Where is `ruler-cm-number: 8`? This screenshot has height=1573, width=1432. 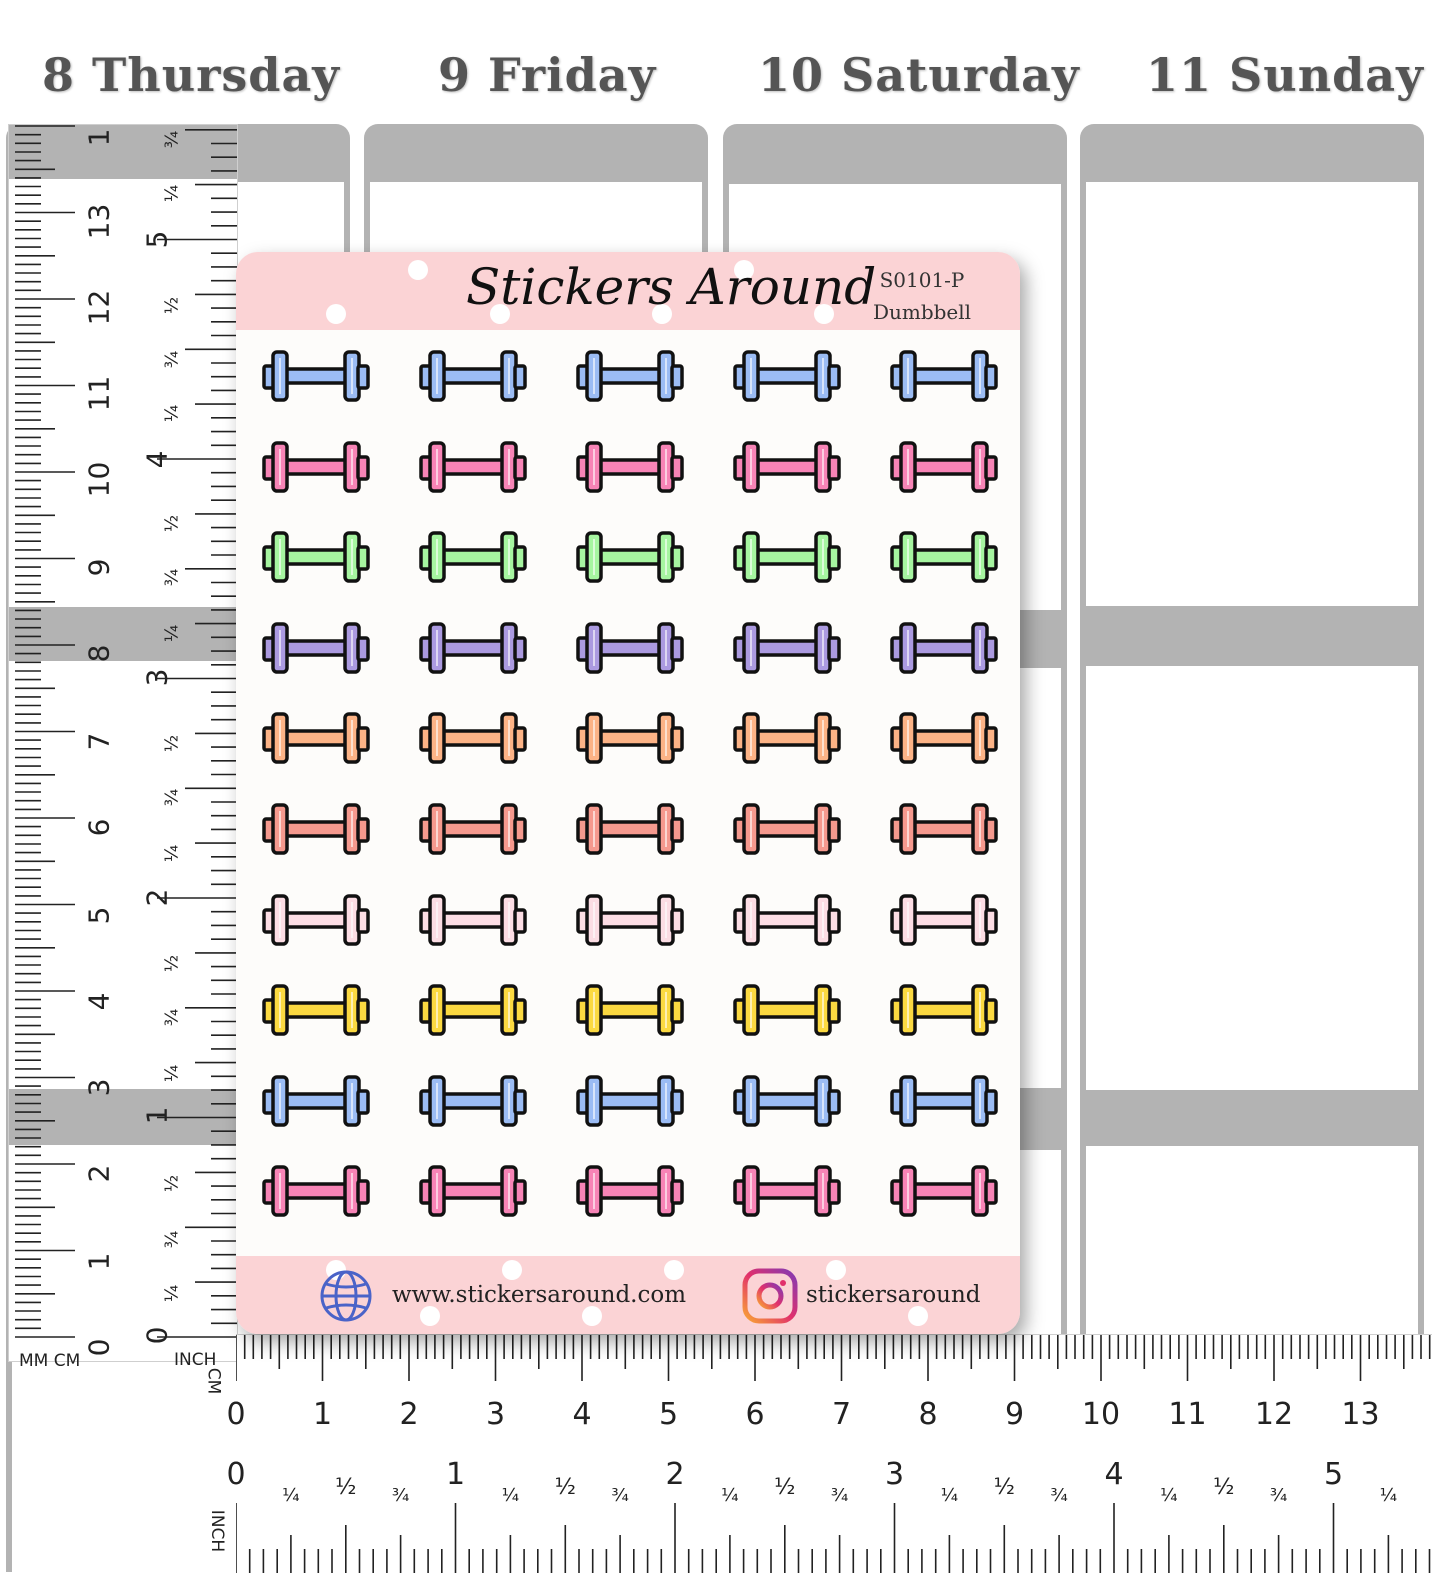
ruler-cm-number: 8 is located at coordinates (99, 653).